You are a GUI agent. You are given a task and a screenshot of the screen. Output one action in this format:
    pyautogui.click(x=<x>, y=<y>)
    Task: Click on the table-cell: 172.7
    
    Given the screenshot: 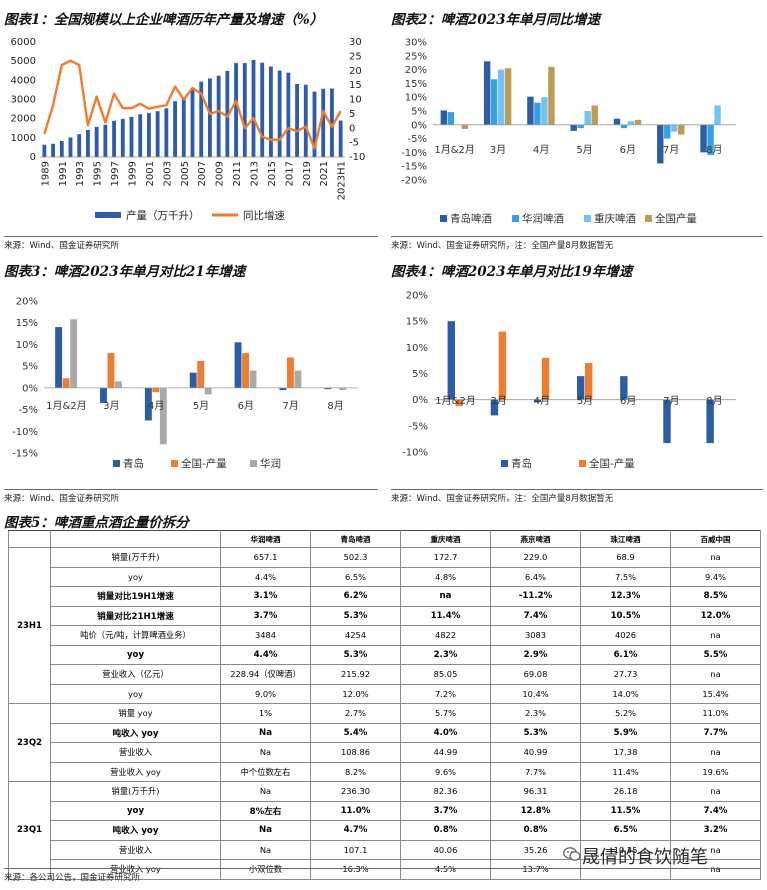 What is the action you would take?
    pyautogui.click(x=445, y=557)
    